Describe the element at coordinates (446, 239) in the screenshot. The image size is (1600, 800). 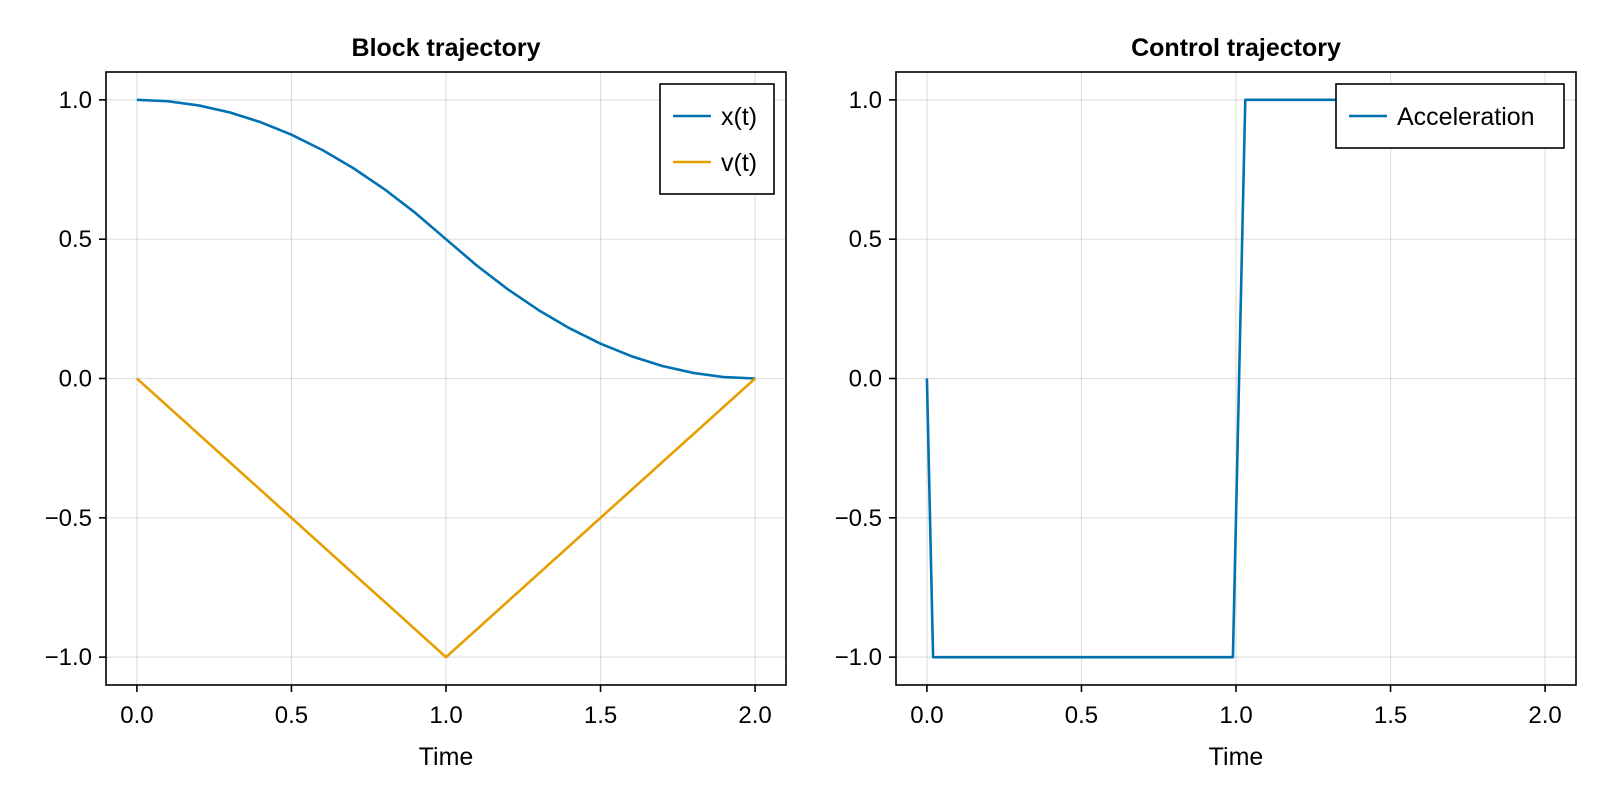
I see `series-line-x-t-` at that location.